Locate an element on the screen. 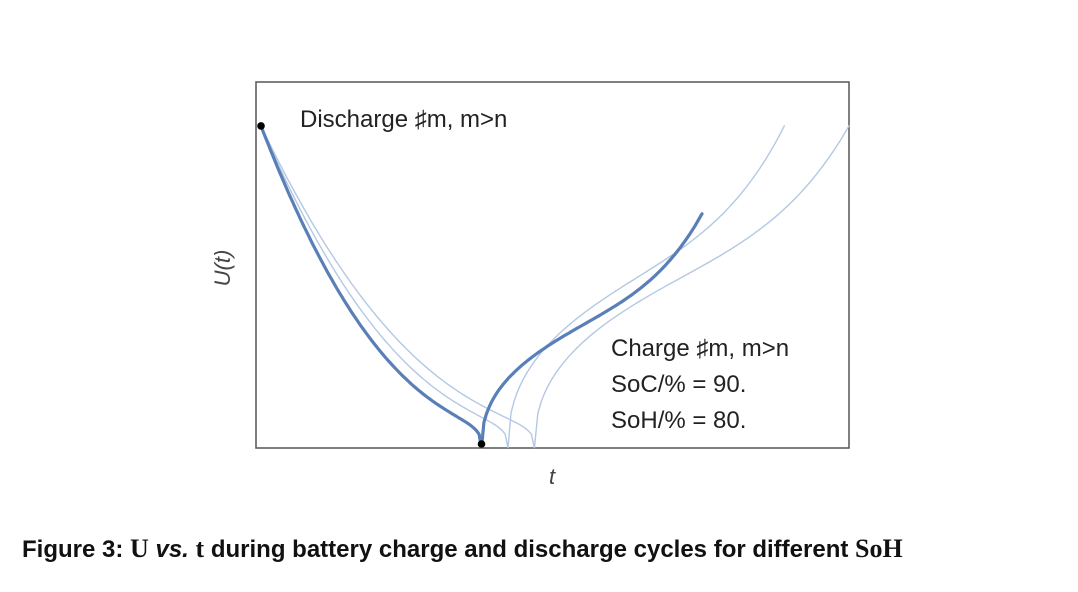 This screenshot has width=1078, height=592. charge-annotation-line-1: Charge ♯m, m>n is located at coordinates (700, 348).